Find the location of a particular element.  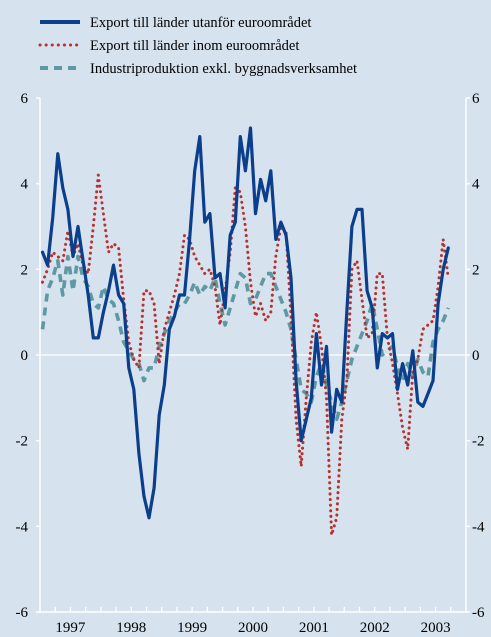

y-tick-label-left: 6 is located at coordinates (25, 99).